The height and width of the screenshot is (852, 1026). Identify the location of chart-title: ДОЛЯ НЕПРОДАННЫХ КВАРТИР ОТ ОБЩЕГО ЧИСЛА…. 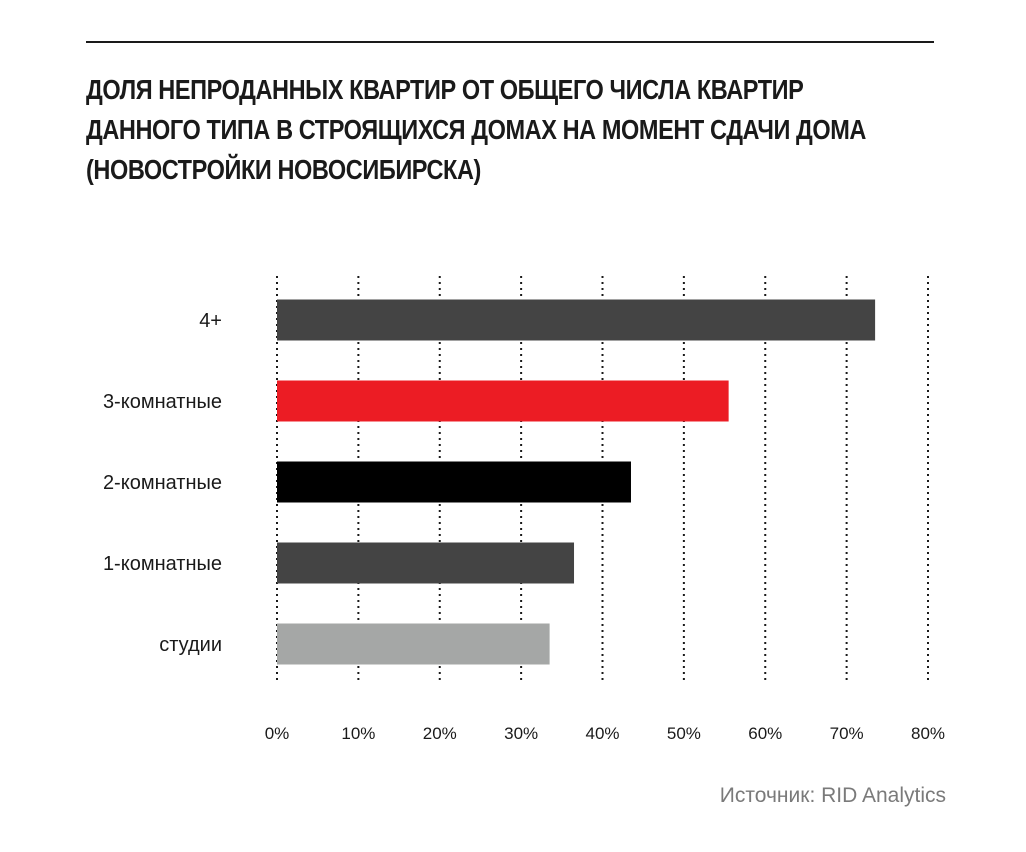
(526, 130).